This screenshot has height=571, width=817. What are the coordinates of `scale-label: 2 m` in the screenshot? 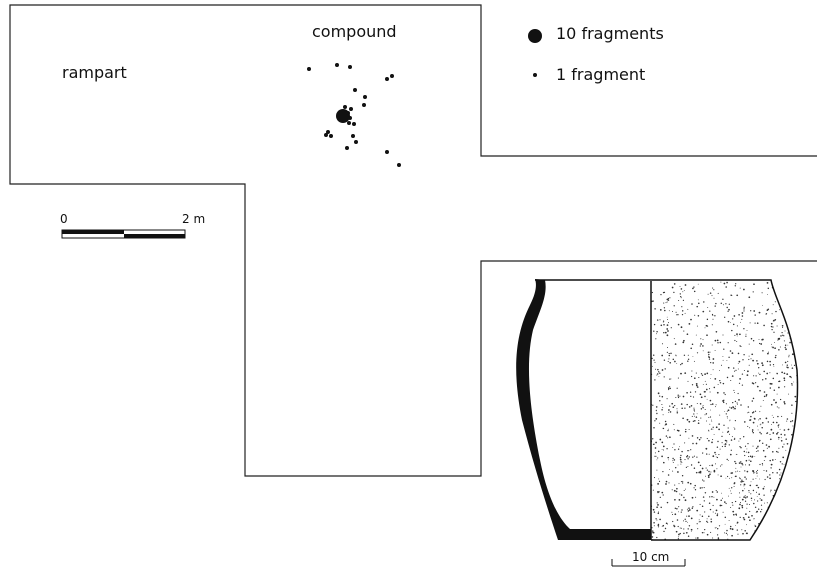 It's located at (193, 219).